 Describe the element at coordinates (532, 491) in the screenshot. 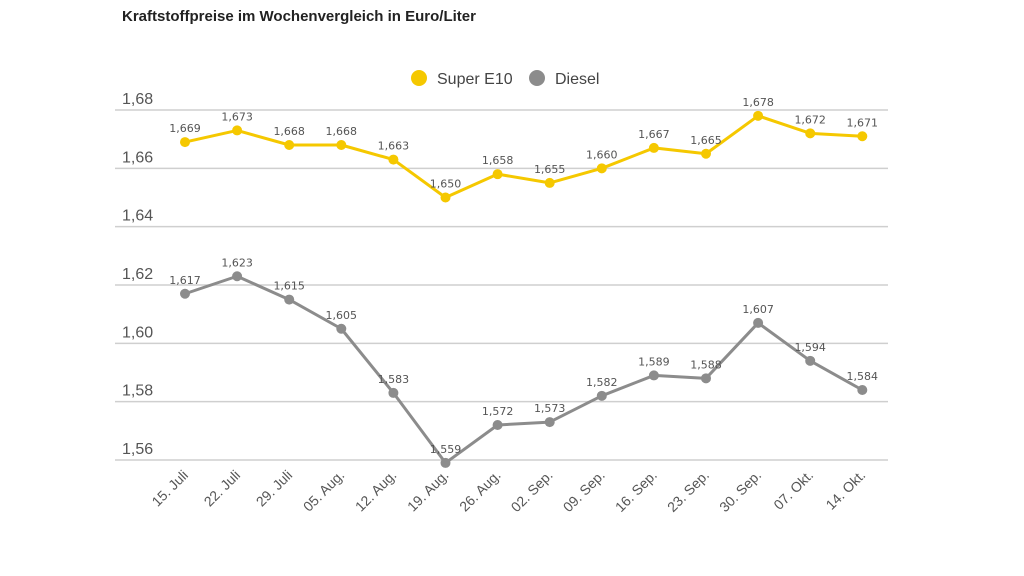

I see `x-tick-label: 02. Sep.` at that location.